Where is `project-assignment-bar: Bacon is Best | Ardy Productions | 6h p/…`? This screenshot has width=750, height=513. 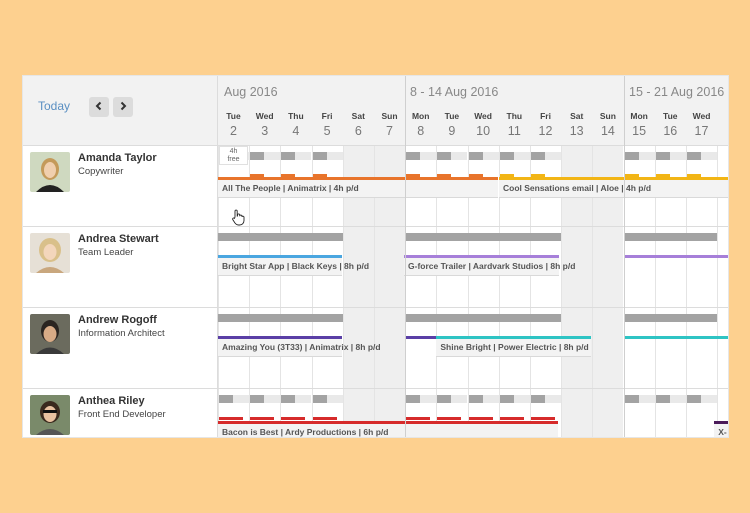 project-assignment-bar: Bacon is Best | Ardy Productions | 6h p/… is located at coordinates (388, 429).